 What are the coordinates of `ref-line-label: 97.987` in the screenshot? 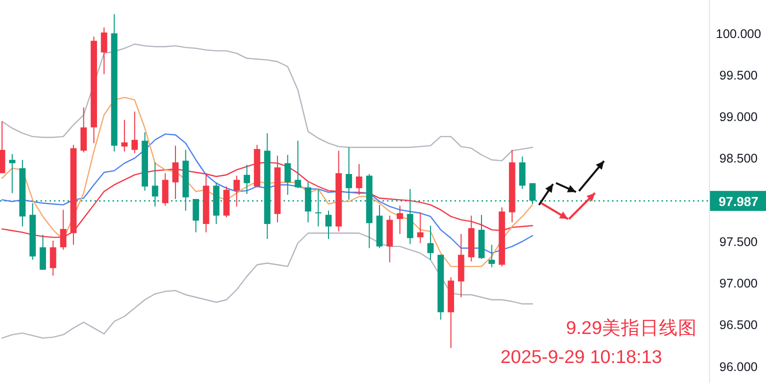 It's located at (738, 201).